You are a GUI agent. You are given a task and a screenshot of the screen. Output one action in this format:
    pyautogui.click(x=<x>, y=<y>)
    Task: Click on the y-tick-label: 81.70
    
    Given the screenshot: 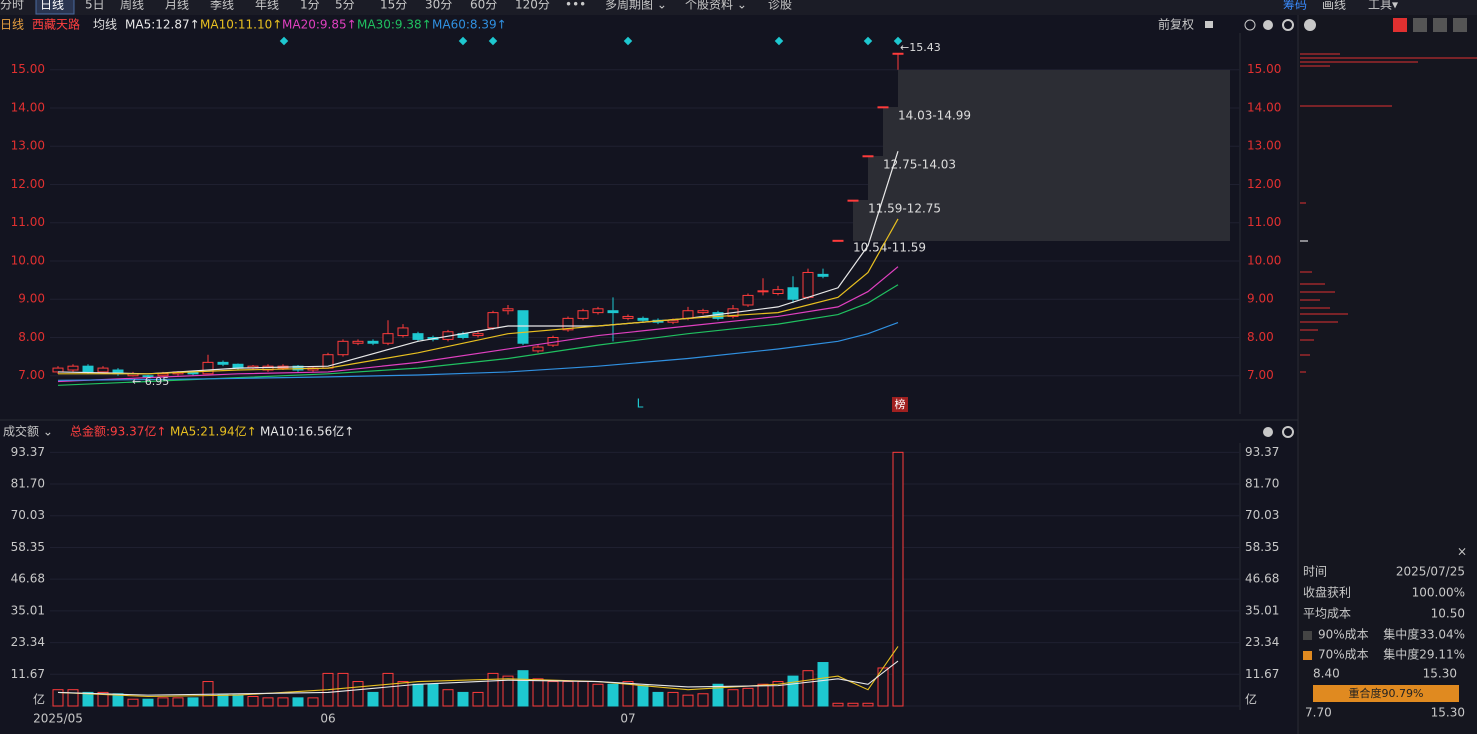 What is the action you would take?
    pyautogui.click(x=1262, y=484)
    